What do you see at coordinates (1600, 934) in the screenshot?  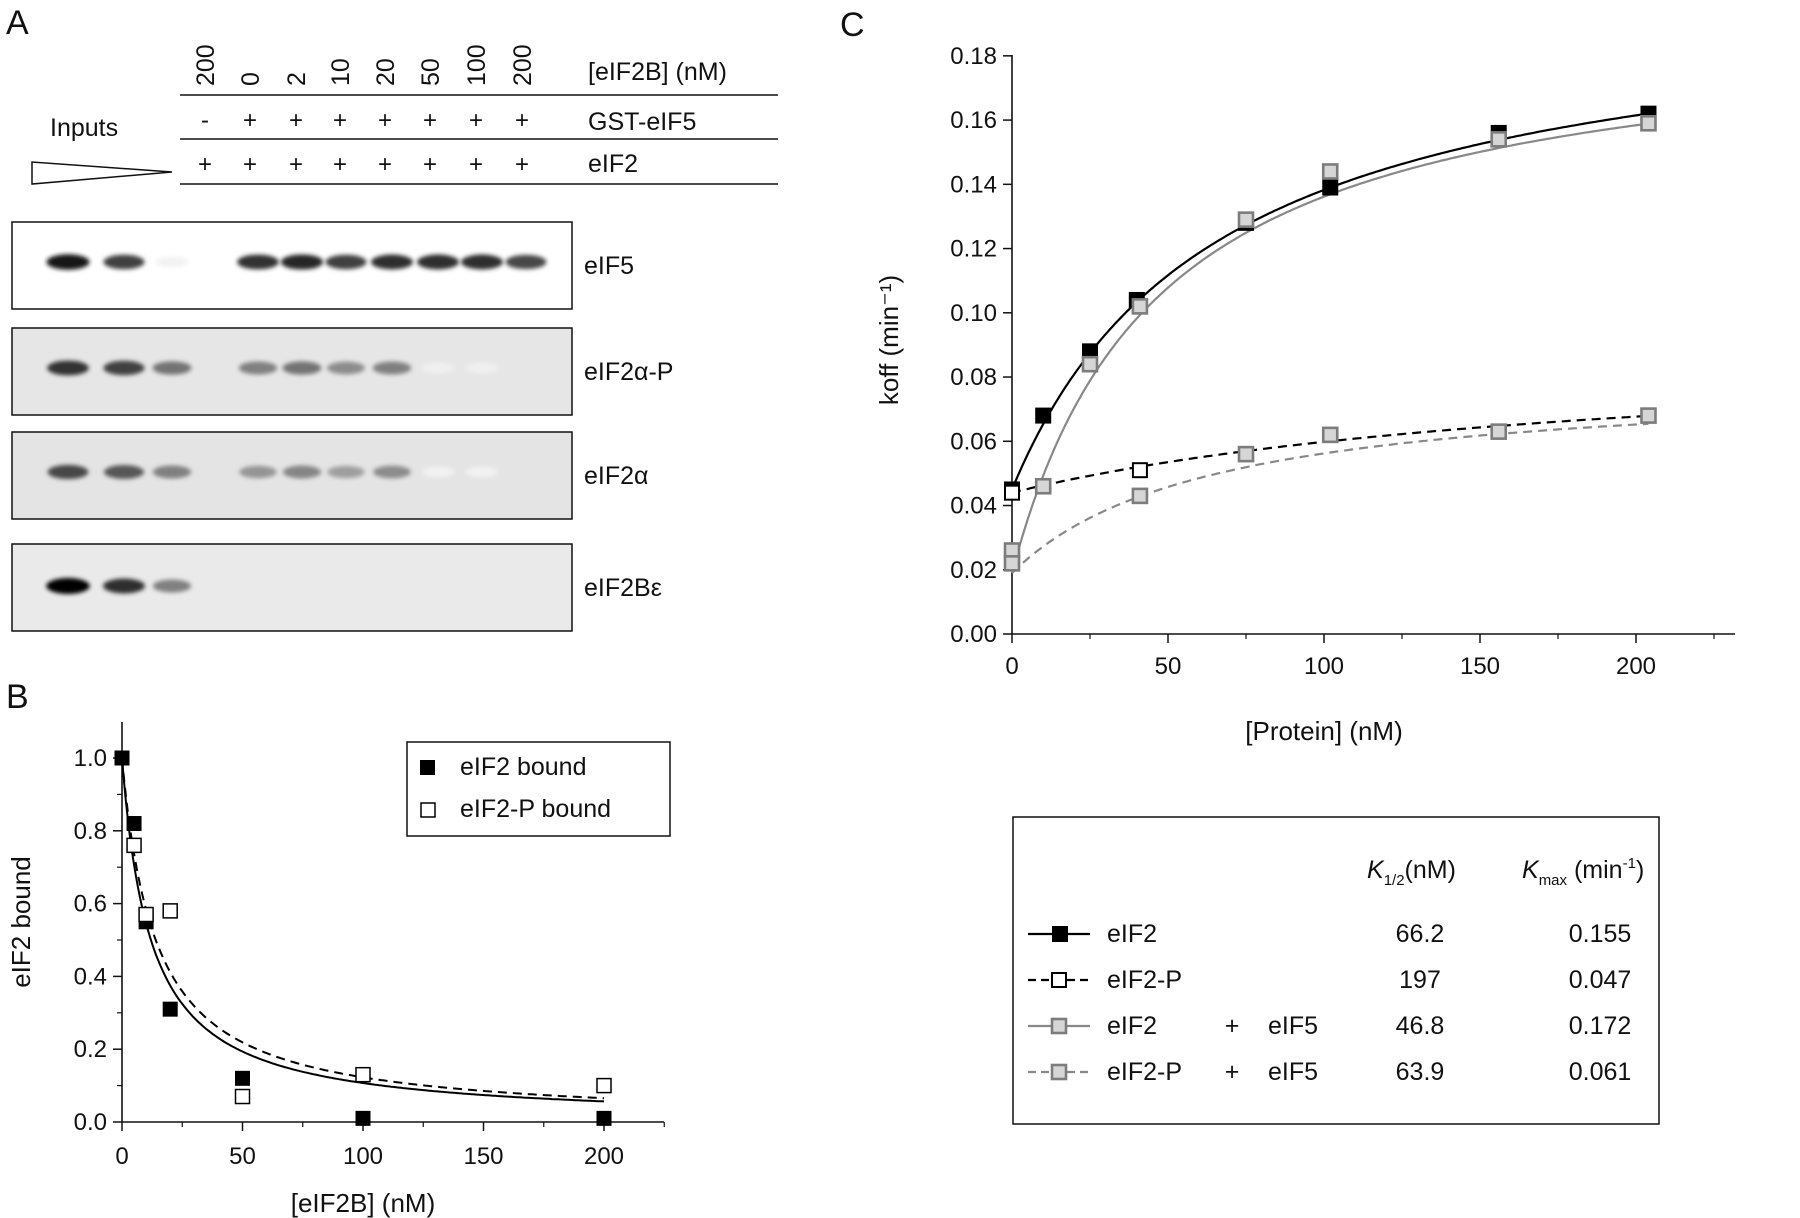 I see `row-kmax: 0.155` at bounding box center [1600, 934].